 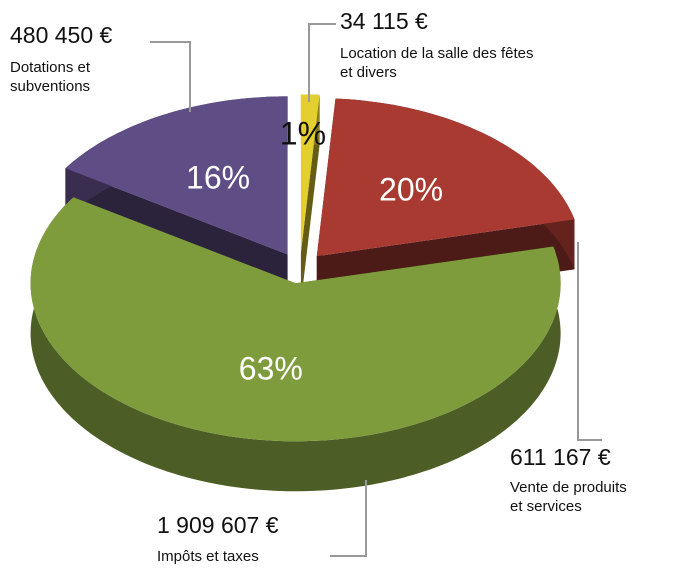 I want to click on percent-label: 1%, so click(x=303, y=133).